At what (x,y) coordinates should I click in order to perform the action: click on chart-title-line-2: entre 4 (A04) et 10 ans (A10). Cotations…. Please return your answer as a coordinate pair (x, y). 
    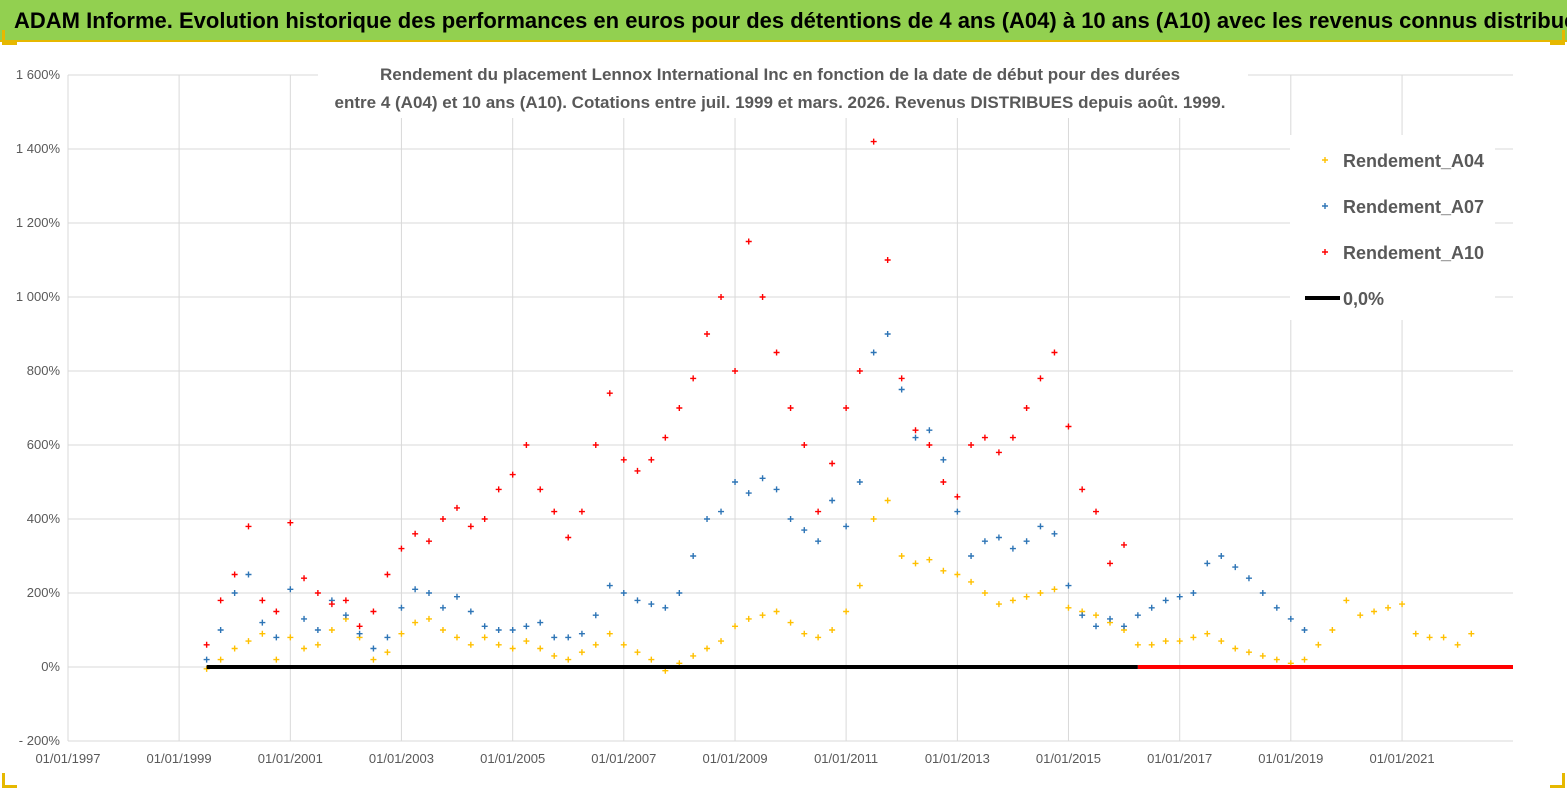
    Looking at the image, I should click on (780, 102).